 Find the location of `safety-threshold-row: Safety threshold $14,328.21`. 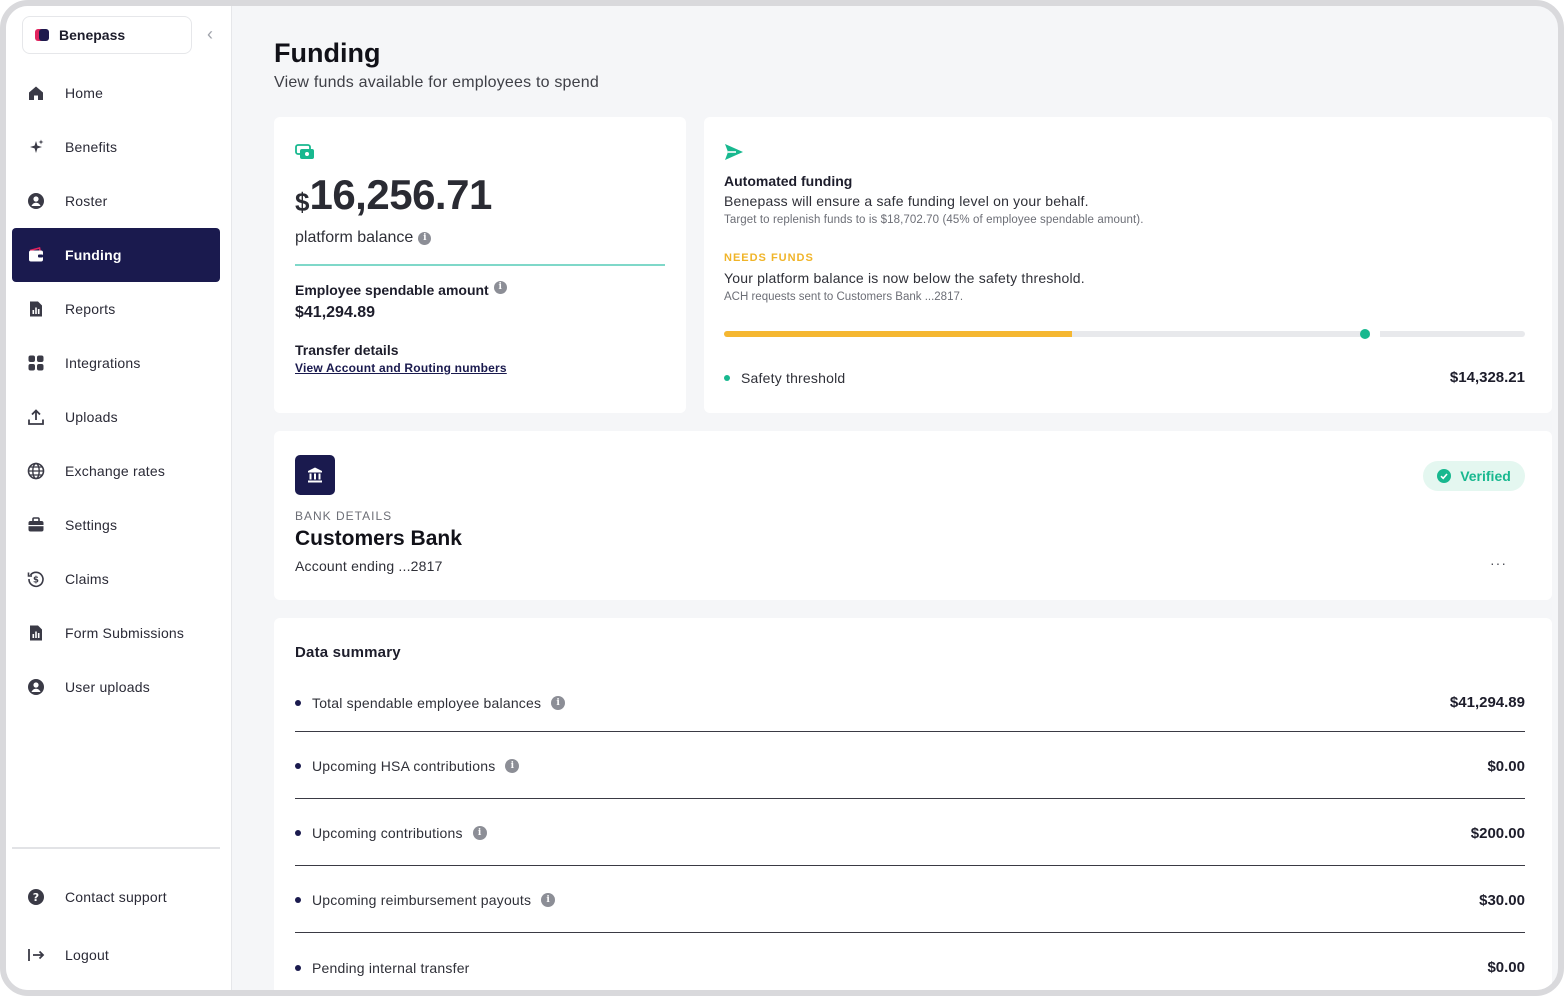

safety-threshold-row: Safety threshold $14,328.21 is located at coordinates (1124, 377).